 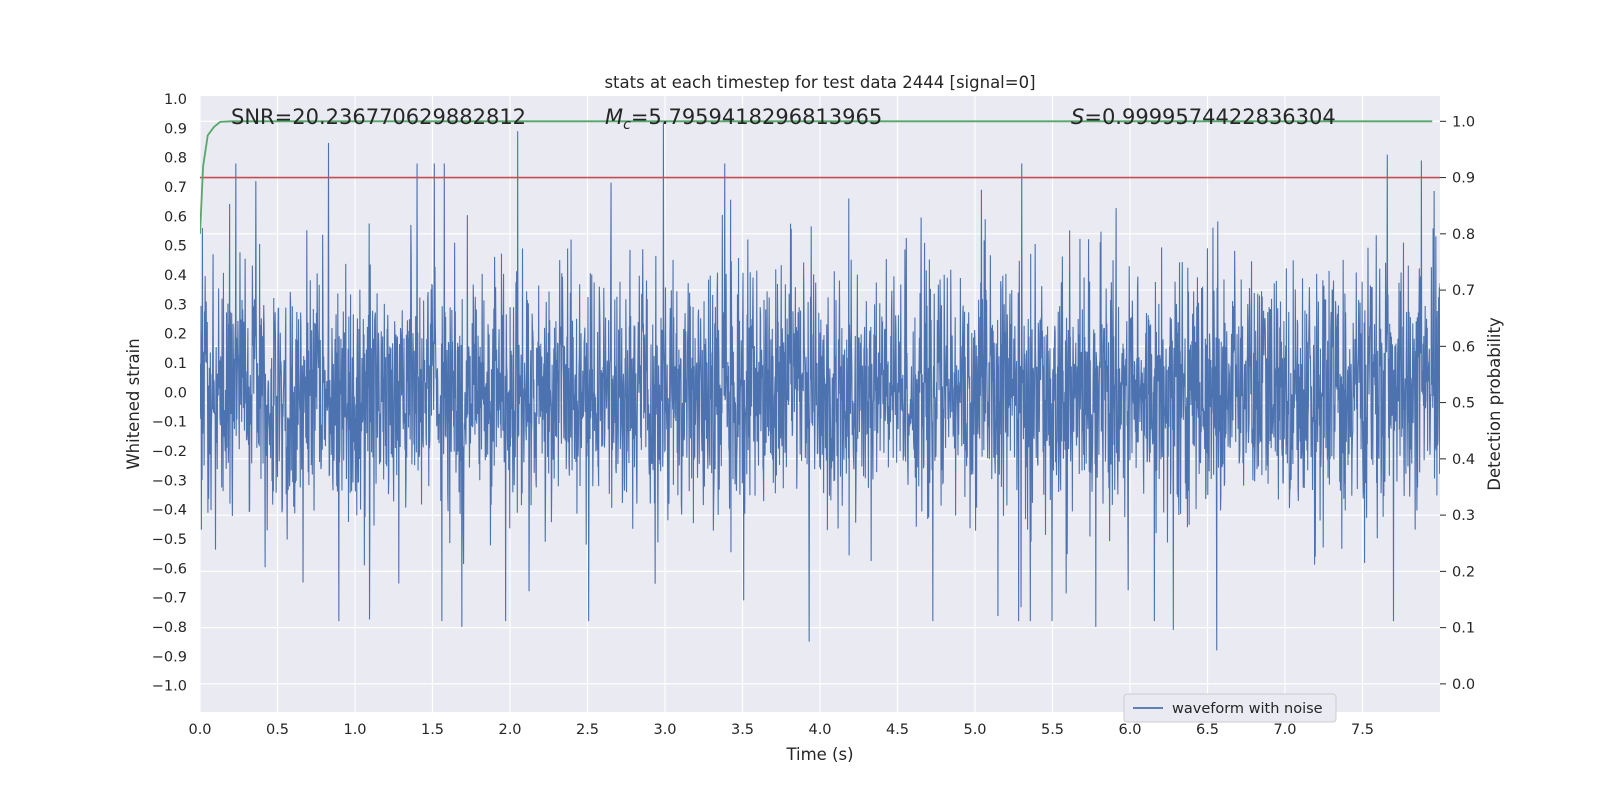 What do you see at coordinates (614, 117) in the screenshot?
I see `chirp-mass-symbol: M` at bounding box center [614, 117].